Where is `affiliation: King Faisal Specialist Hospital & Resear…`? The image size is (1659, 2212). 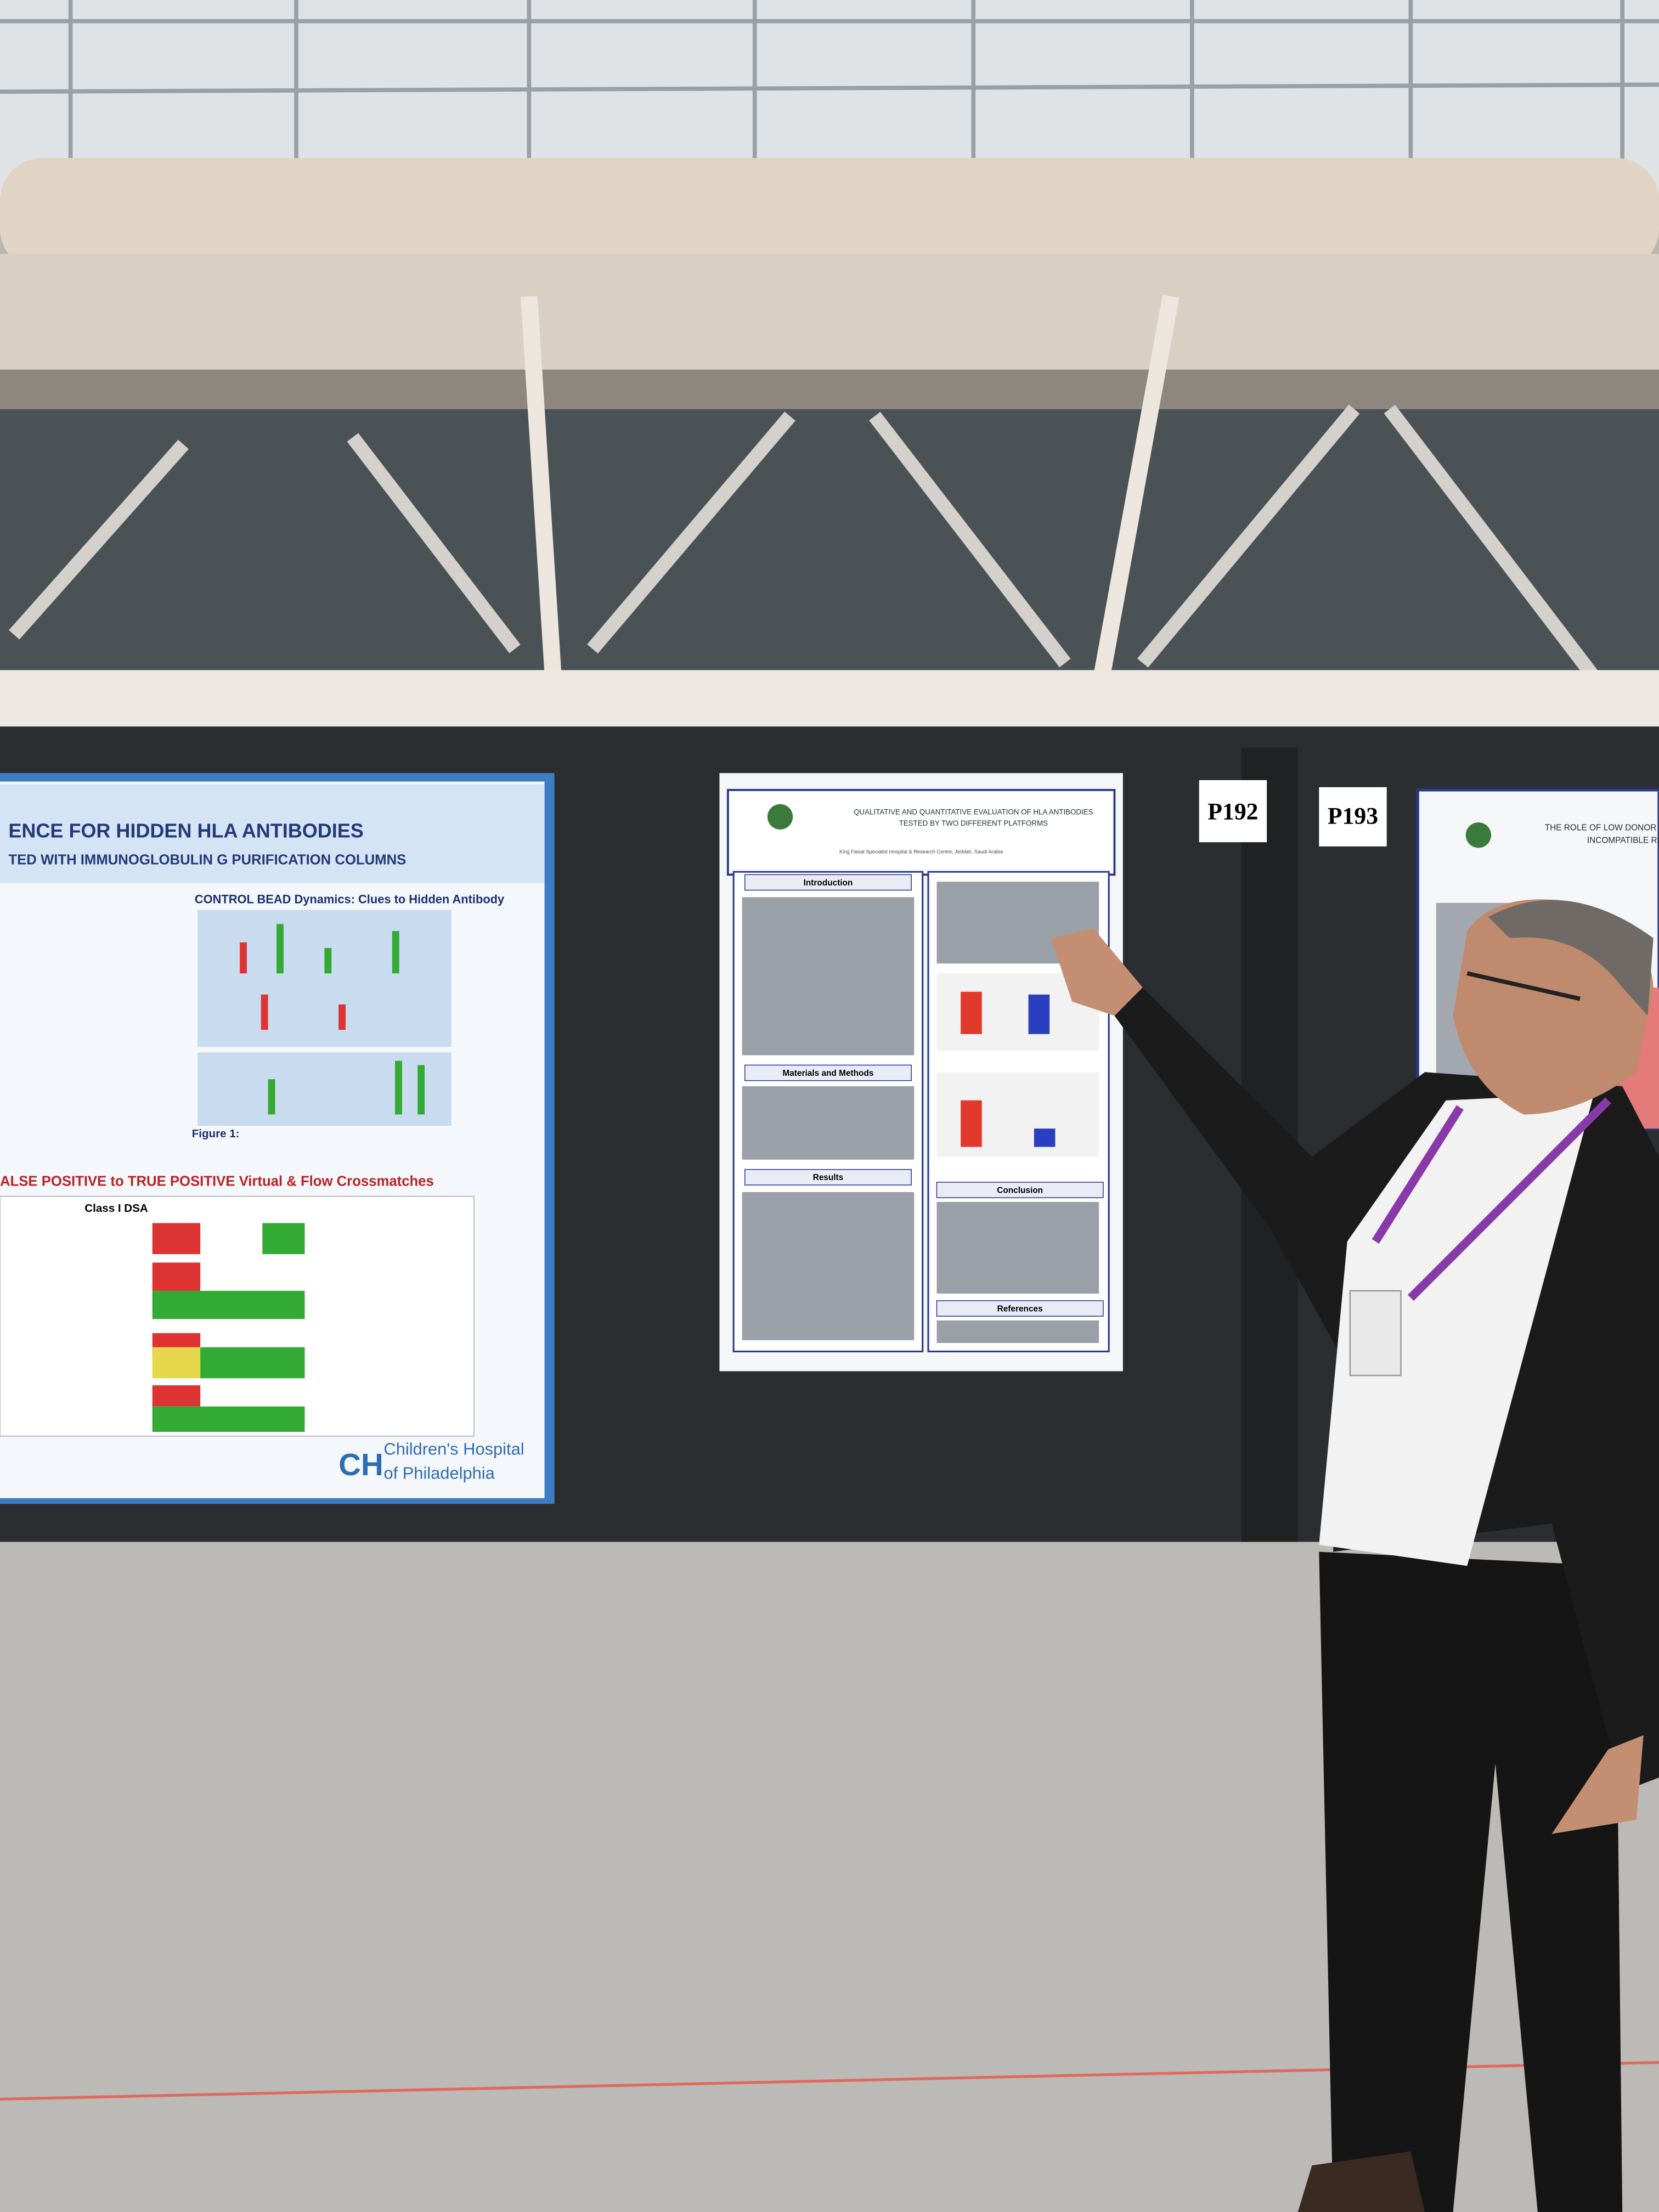 affiliation: King Faisal Specialist Hospital & Resear… is located at coordinates (921, 852).